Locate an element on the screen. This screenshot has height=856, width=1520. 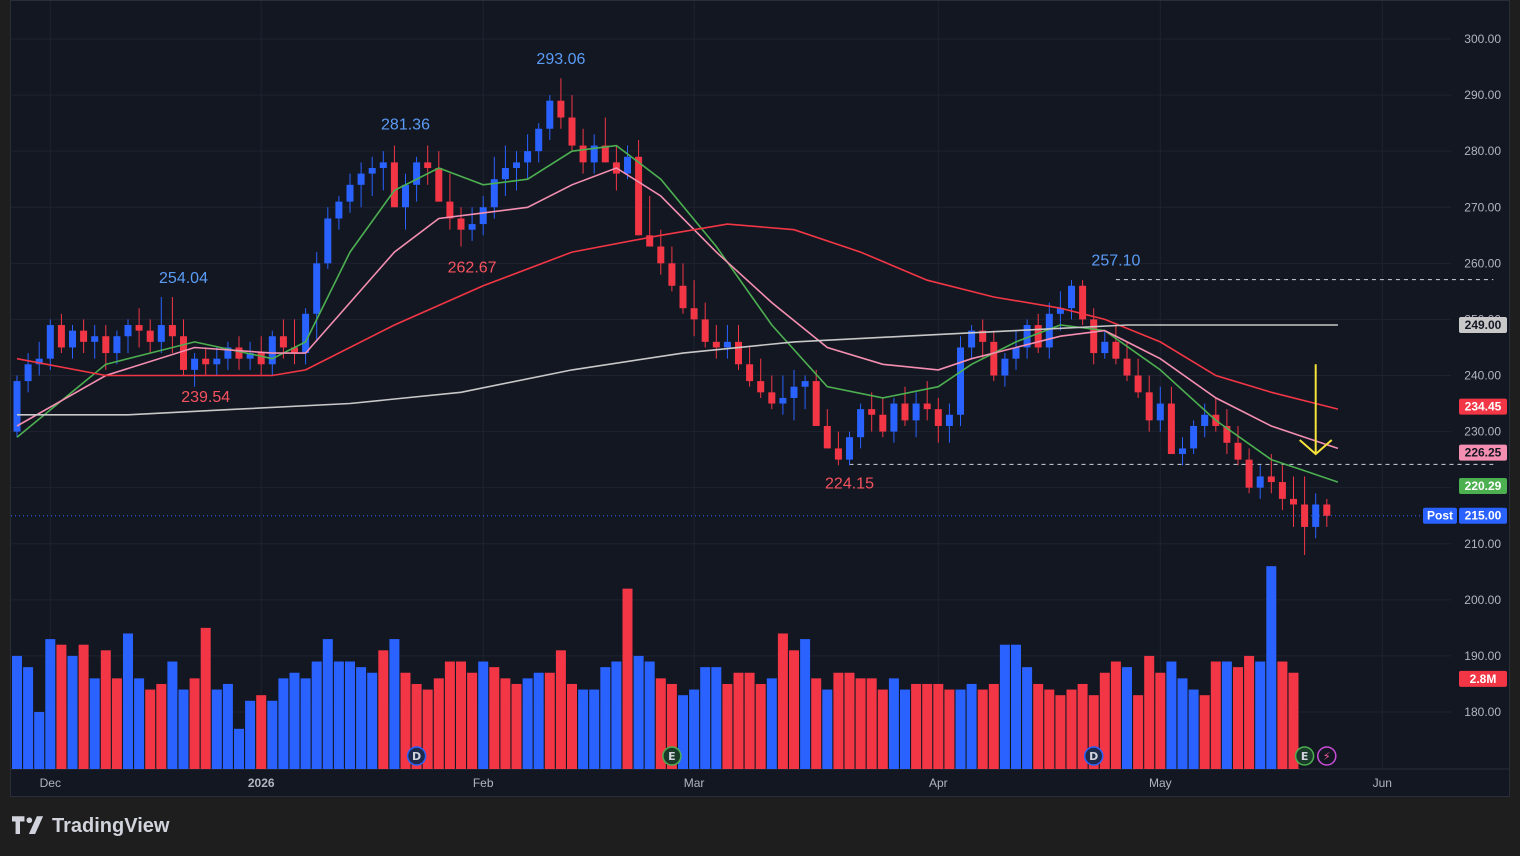
event-marker-circle is located at coordinates (1327, 756).